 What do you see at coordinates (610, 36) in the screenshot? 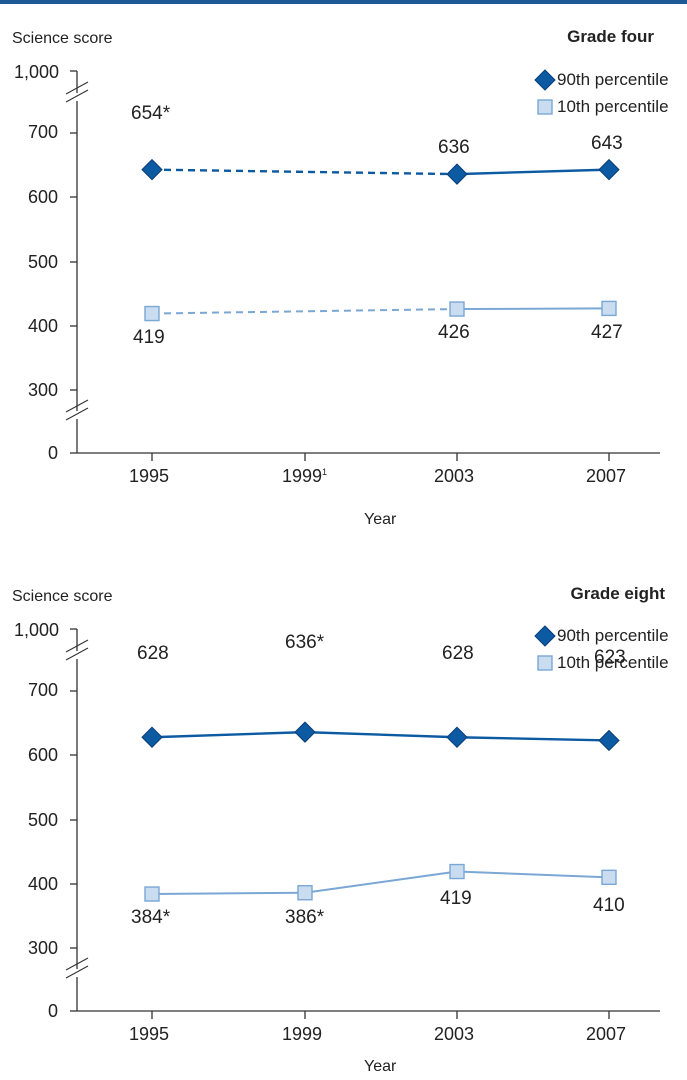
I see `chart-title: Grade four` at bounding box center [610, 36].